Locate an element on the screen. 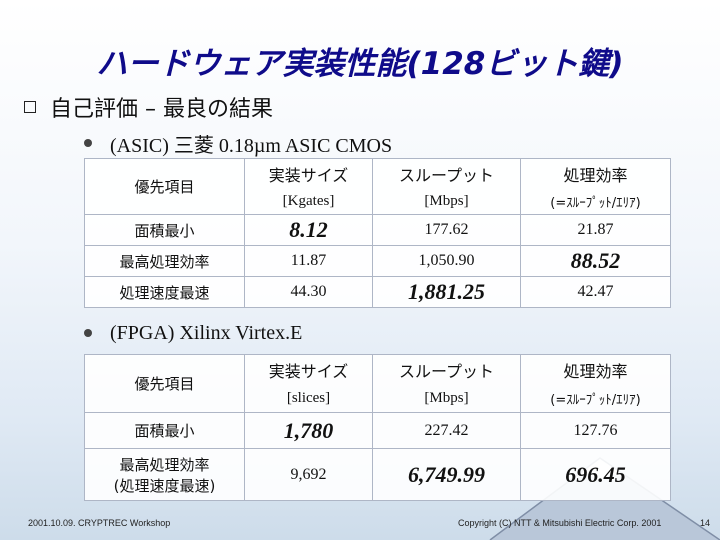 This screenshot has width=720, height=540. table-row: 最高処理効率 (処理速度最速) 9,692 6,749.99 696.45 is located at coordinates (377, 474).